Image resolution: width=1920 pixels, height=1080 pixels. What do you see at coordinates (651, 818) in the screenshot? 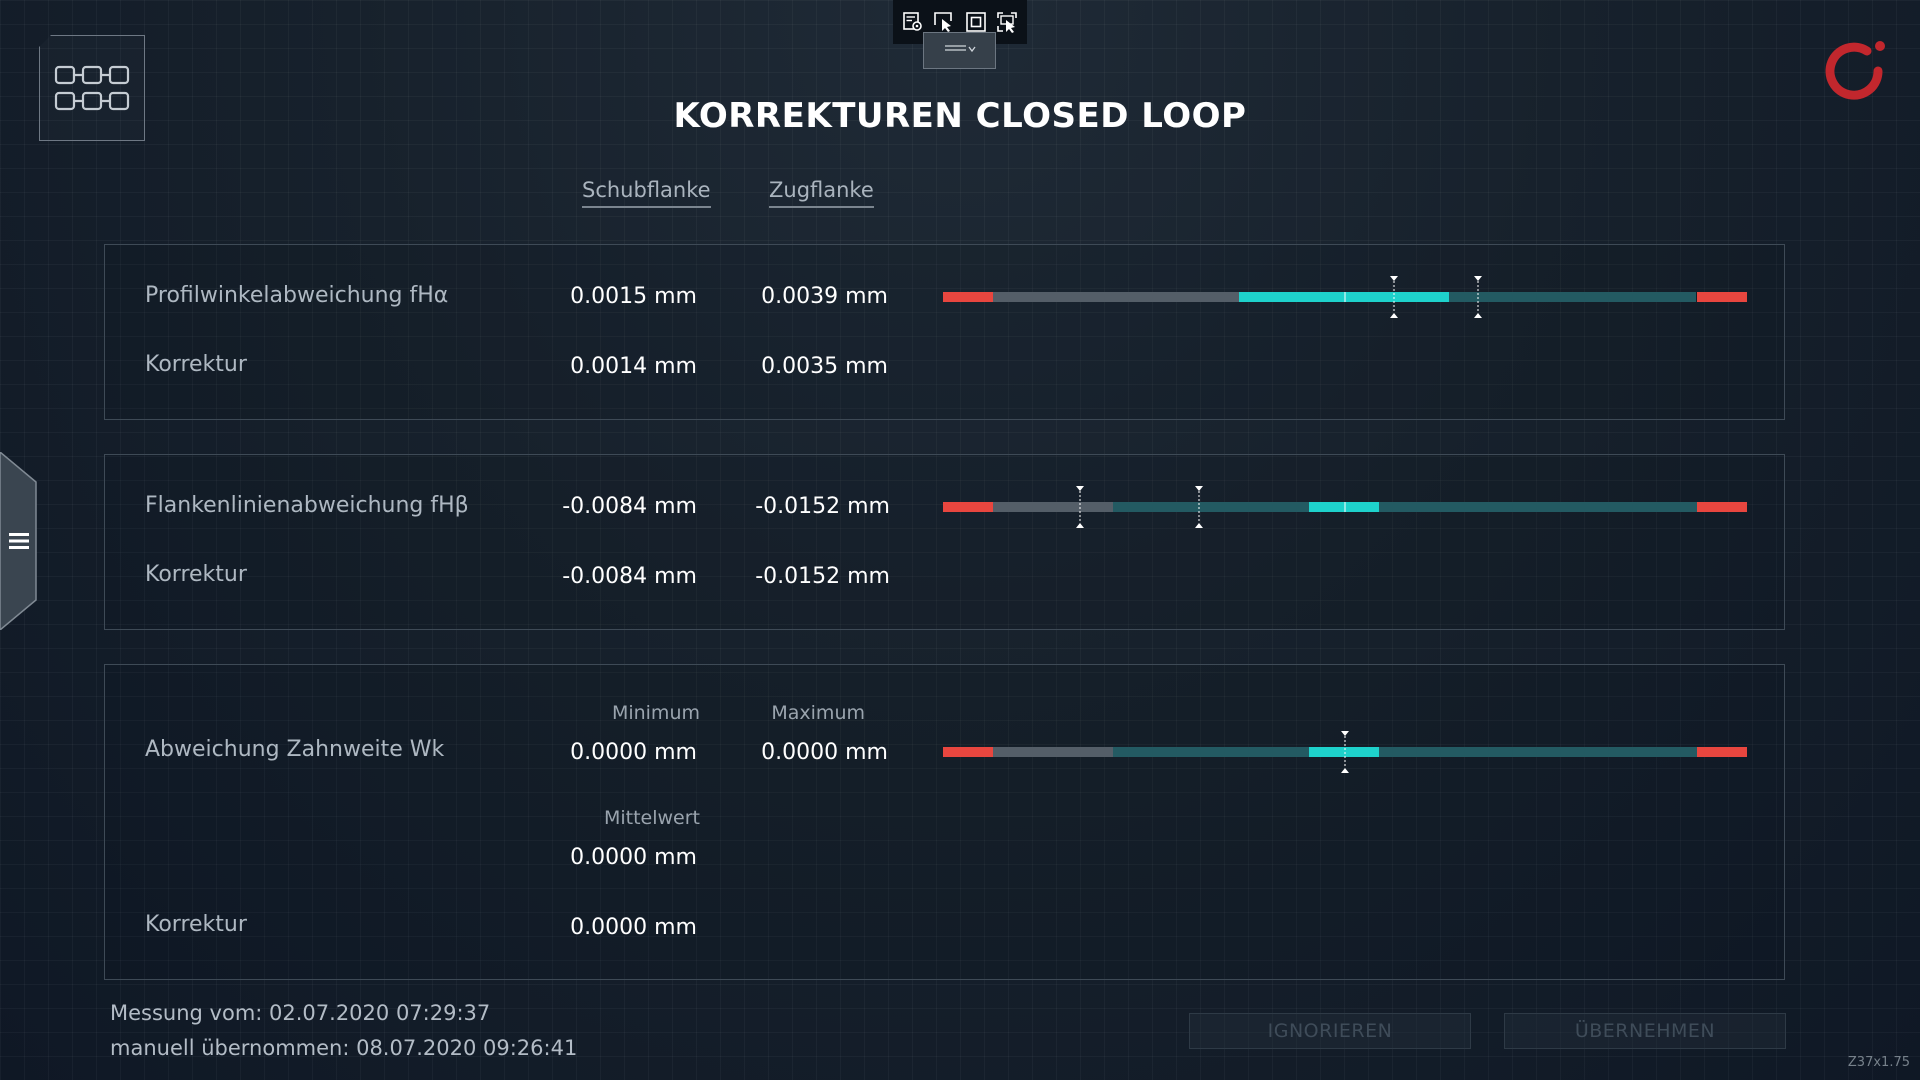
I see `zahnweite-mean-label: Mittelwert` at bounding box center [651, 818].